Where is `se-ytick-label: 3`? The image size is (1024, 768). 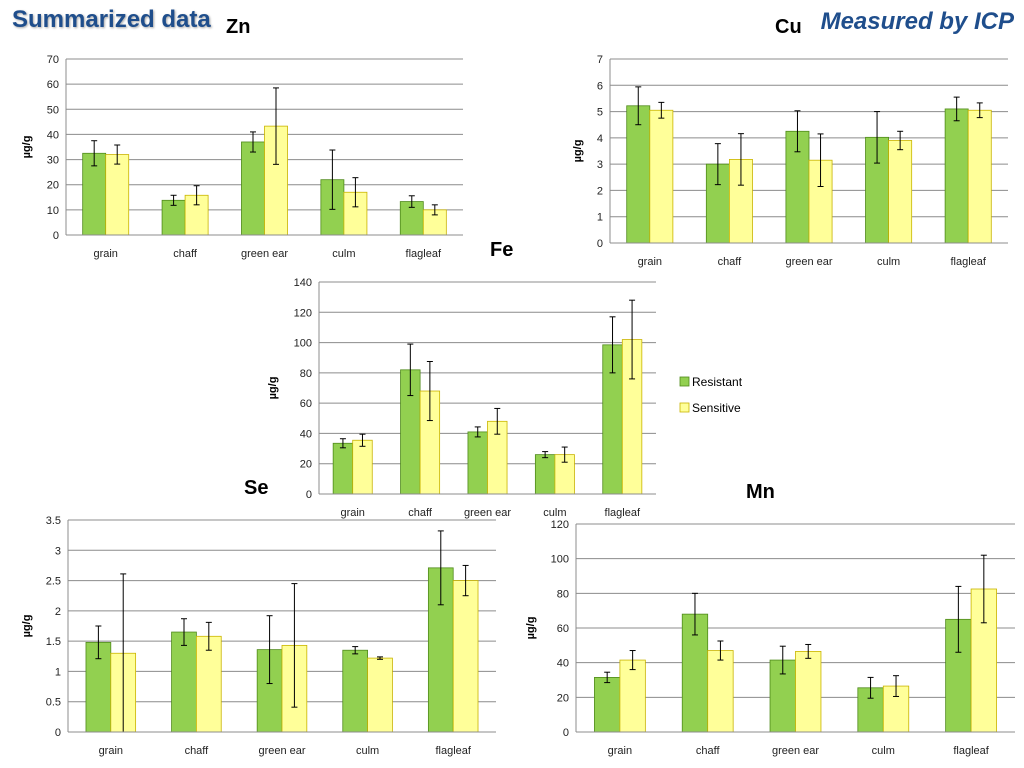 se-ytick-label: 3 is located at coordinates (58, 551).